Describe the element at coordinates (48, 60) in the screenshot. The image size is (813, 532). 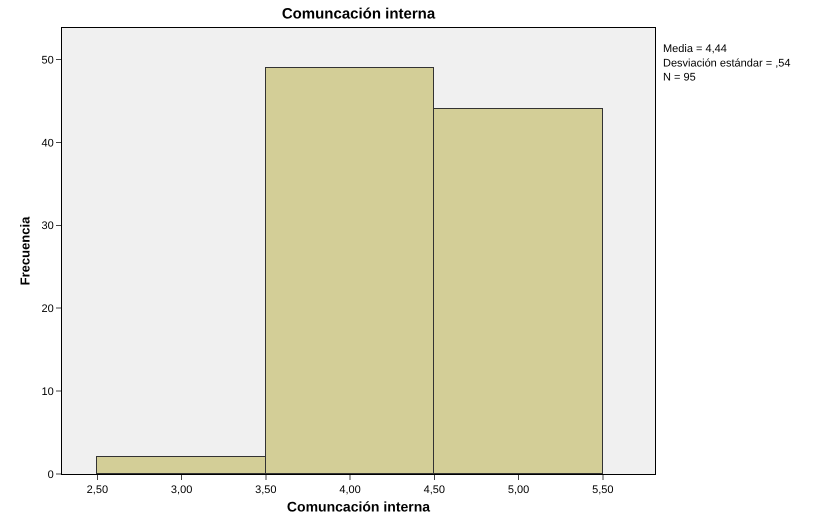
I see `y-tick-label: 50` at that location.